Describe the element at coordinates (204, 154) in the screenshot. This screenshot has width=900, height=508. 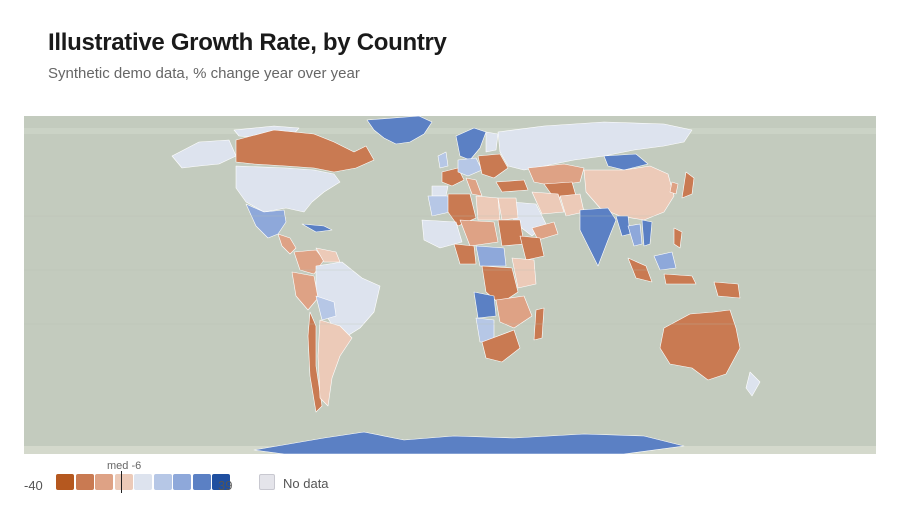
I see `country-alaska` at that location.